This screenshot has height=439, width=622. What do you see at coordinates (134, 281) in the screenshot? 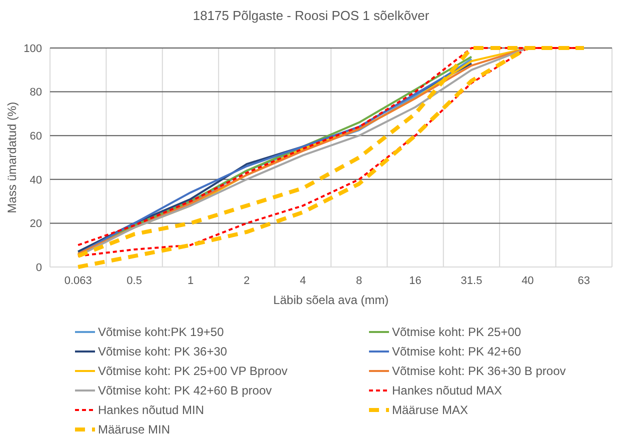
I see `x-tick-label: 0.5` at bounding box center [134, 281].